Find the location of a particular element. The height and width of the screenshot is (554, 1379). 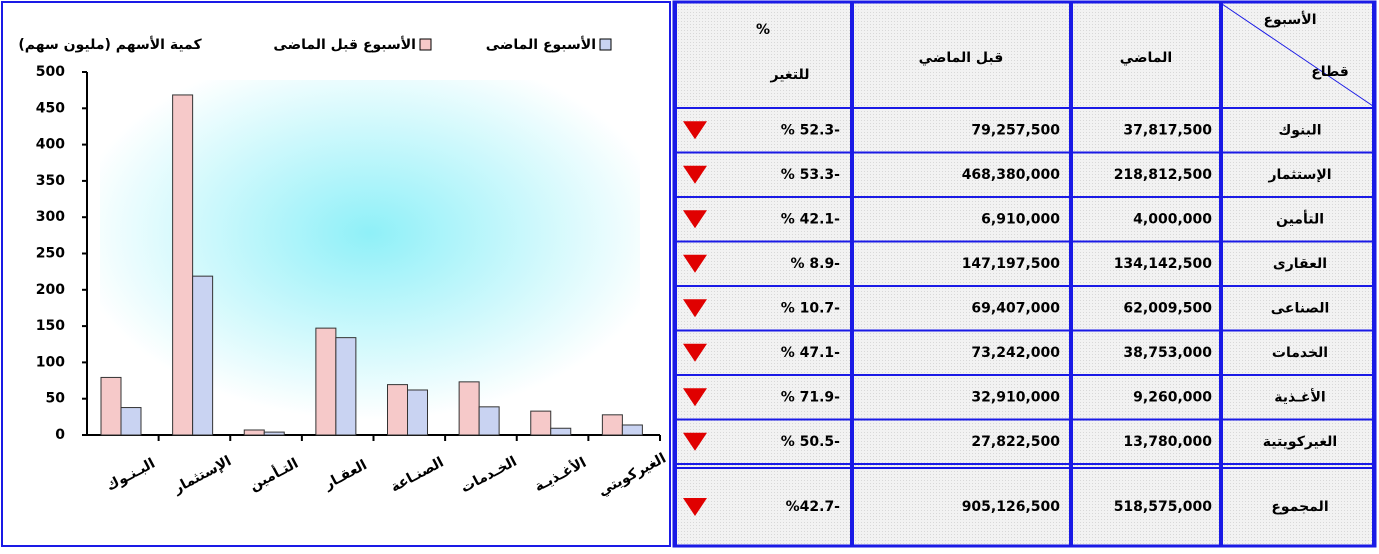

week-before: 79,257,500 is located at coordinates (1015, 130).